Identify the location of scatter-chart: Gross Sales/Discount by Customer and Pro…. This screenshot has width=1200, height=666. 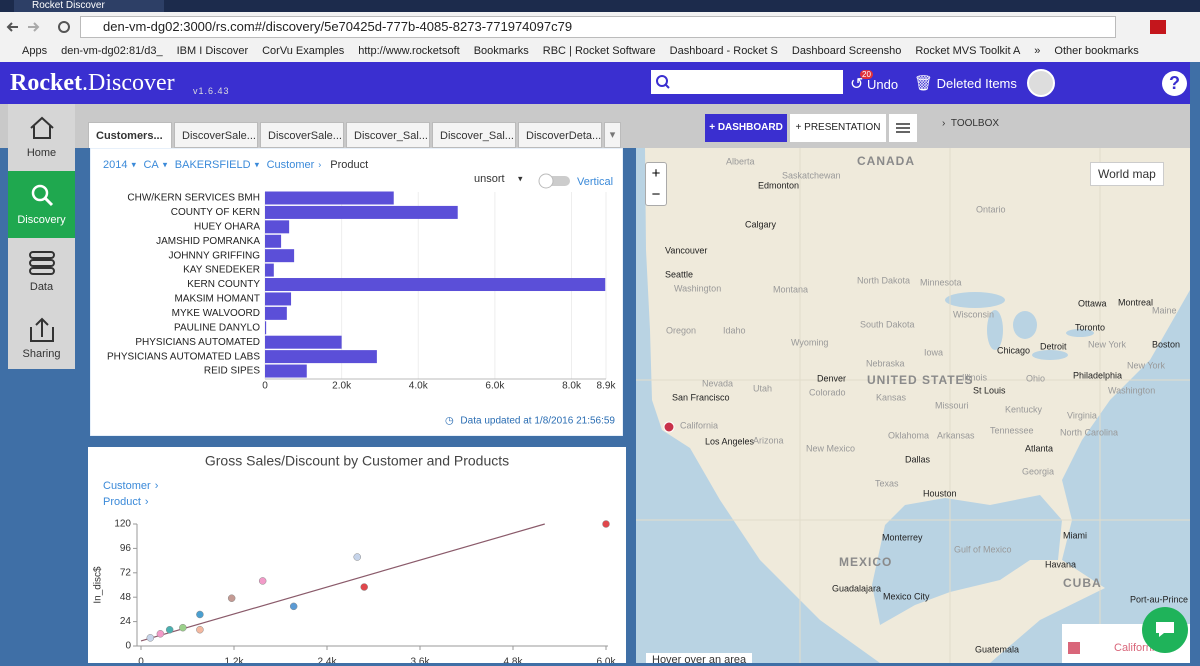
(355, 559).